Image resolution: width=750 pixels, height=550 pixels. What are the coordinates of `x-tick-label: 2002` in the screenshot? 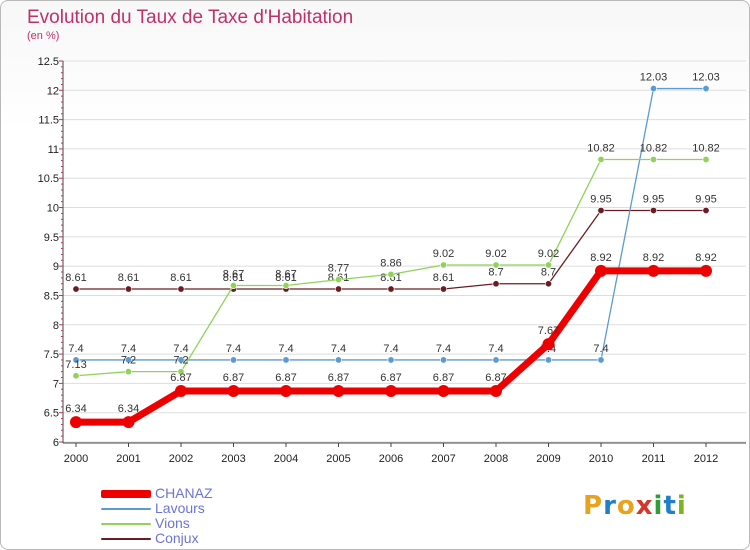 It's located at (181, 459).